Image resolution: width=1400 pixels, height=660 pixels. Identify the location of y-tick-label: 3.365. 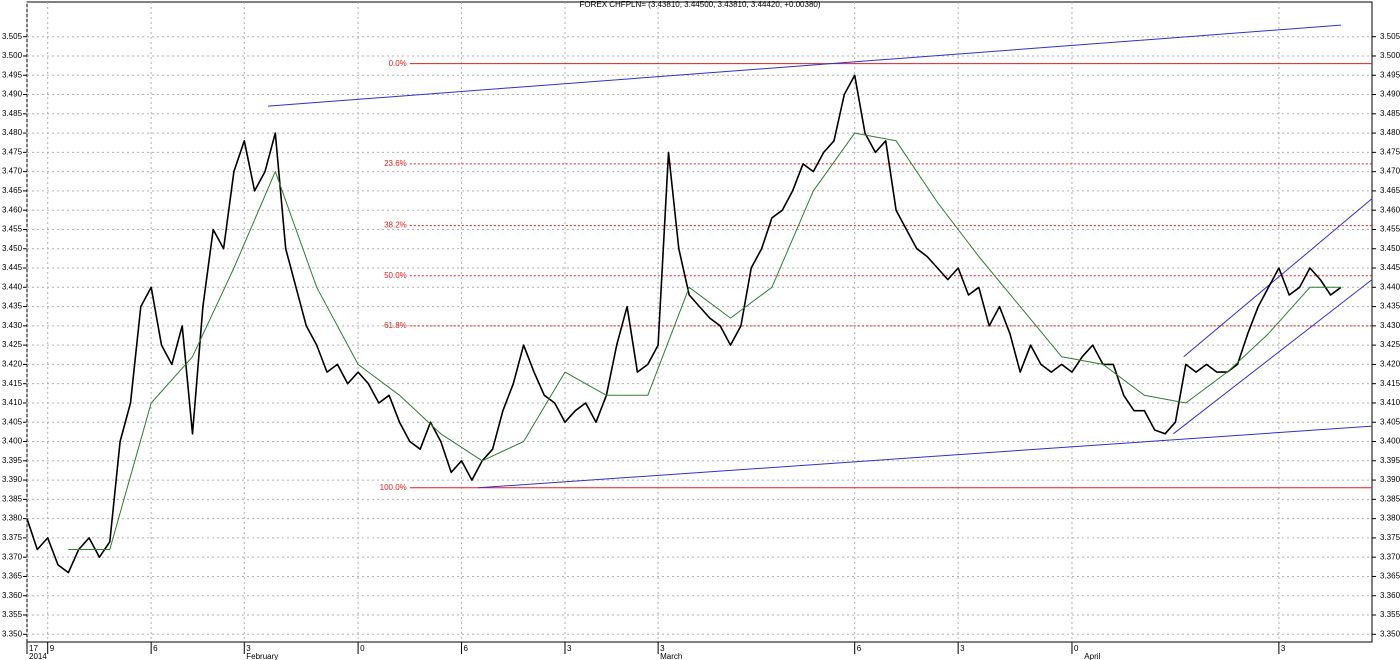
(12, 576).